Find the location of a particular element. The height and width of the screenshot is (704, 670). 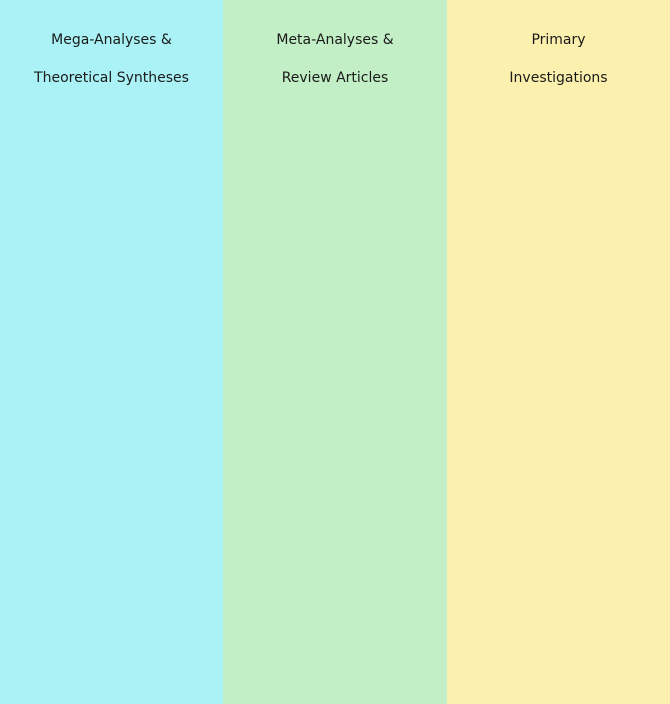

column-title-line: Meta-Analyses & is located at coordinates (335, 40).